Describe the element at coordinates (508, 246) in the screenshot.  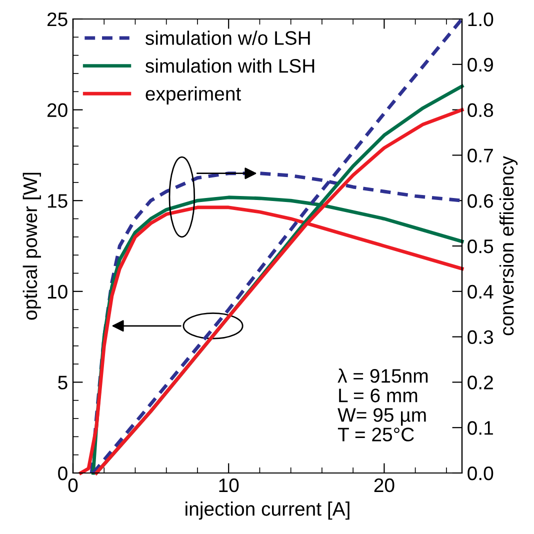
I see `y2-axis-title: conversion efficiency` at that location.